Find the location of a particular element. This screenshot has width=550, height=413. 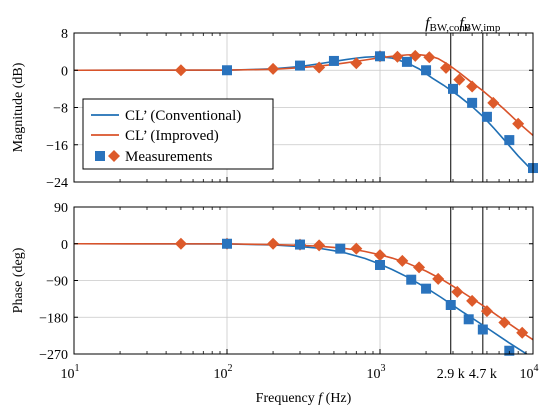

magnitude-y-axis-label: Magnitude (dB) is located at coordinates (18, 107).